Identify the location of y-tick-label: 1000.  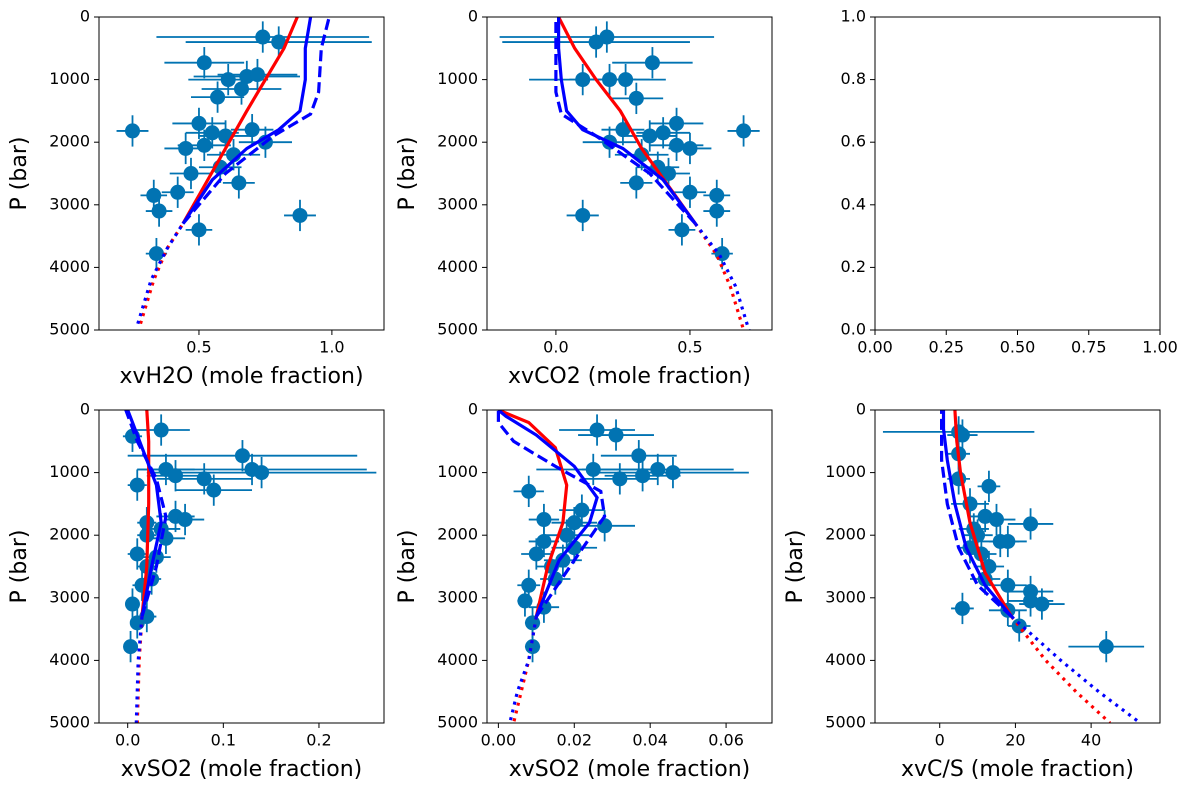
(69, 78).